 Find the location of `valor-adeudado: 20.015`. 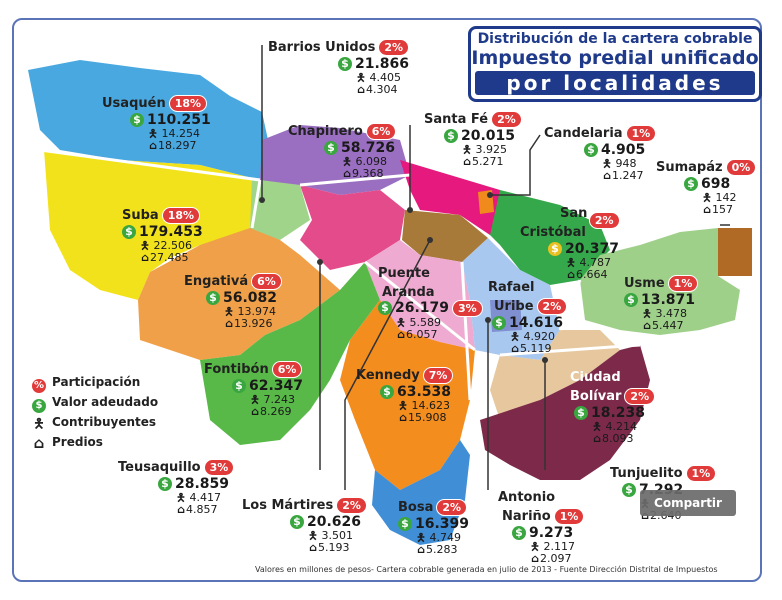

valor-adeudado: 20.015 is located at coordinates (488, 136).